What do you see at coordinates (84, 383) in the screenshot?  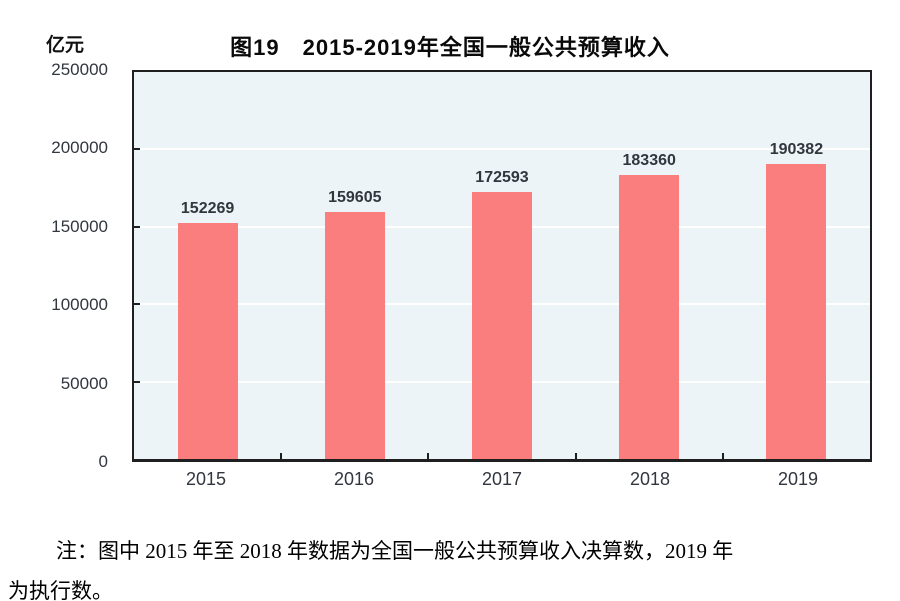 I see `y-axis-tick-label-50000: 50000` at bounding box center [84, 383].